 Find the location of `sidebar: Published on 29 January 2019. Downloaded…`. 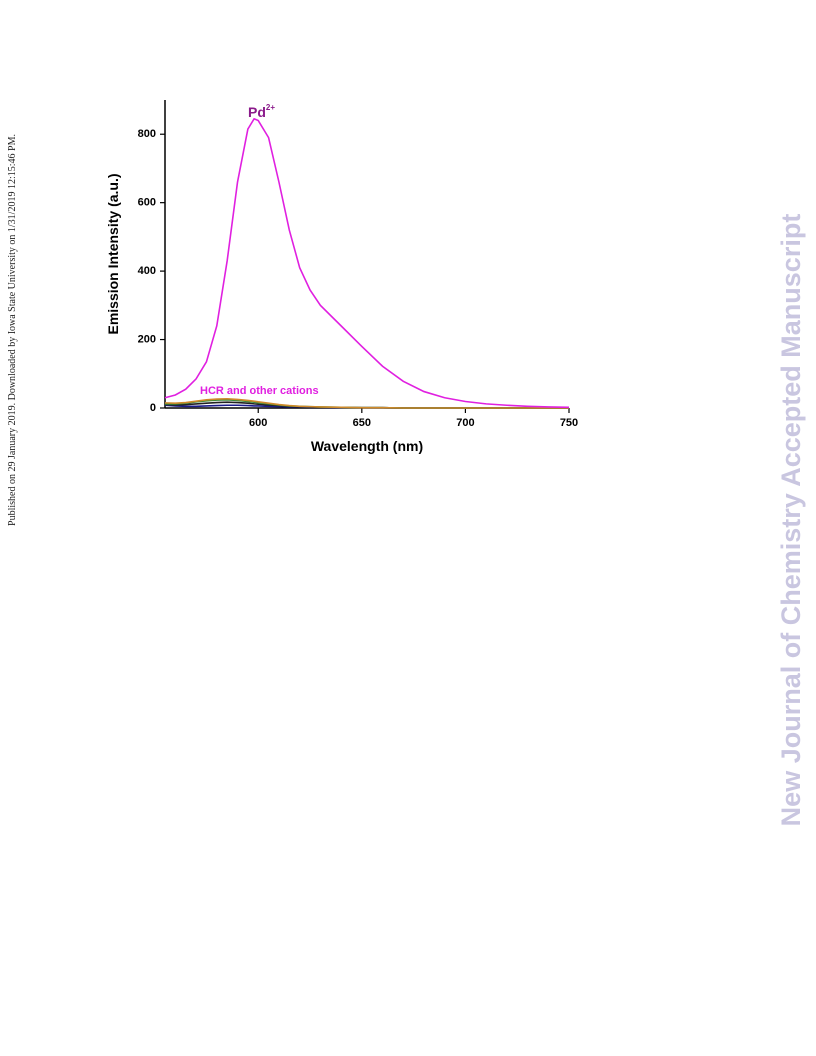

sidebar: Published on 29 January 2019. Downloaded… is located at coordinates (12, 330).